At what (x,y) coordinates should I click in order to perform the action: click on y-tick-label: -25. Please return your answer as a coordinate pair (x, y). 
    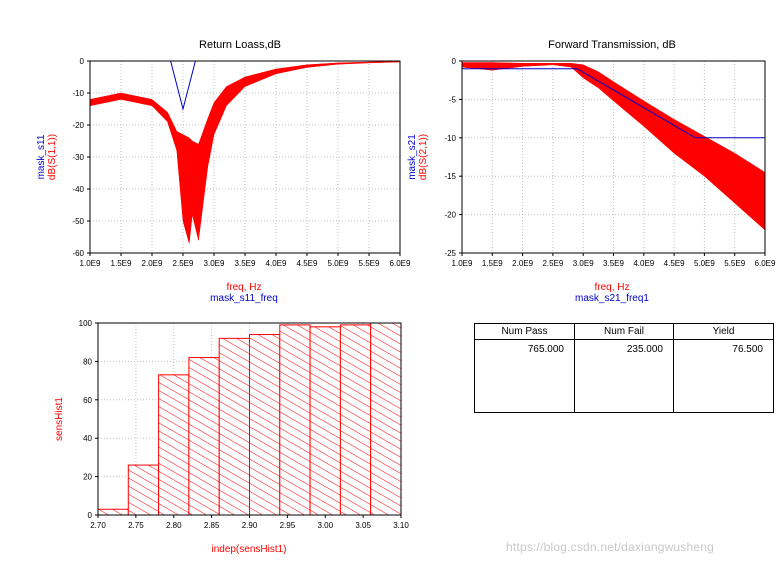
    Looking at the image, I should click on (450, 253).